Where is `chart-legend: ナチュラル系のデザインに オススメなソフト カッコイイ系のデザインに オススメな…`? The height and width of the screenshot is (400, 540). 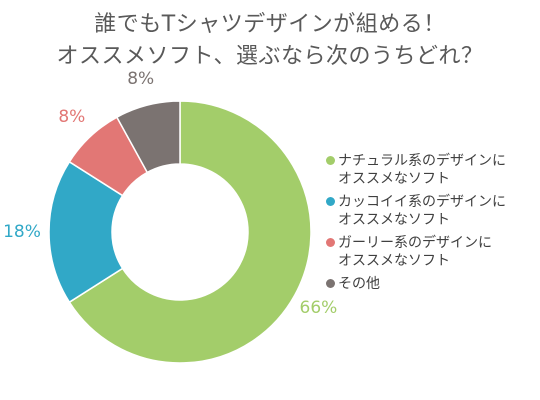 chart-legend: ナチュラル系のデザインに オススメなソフト カッコイイ系のデザインに オススメな… is located at coordinates (431, 225).